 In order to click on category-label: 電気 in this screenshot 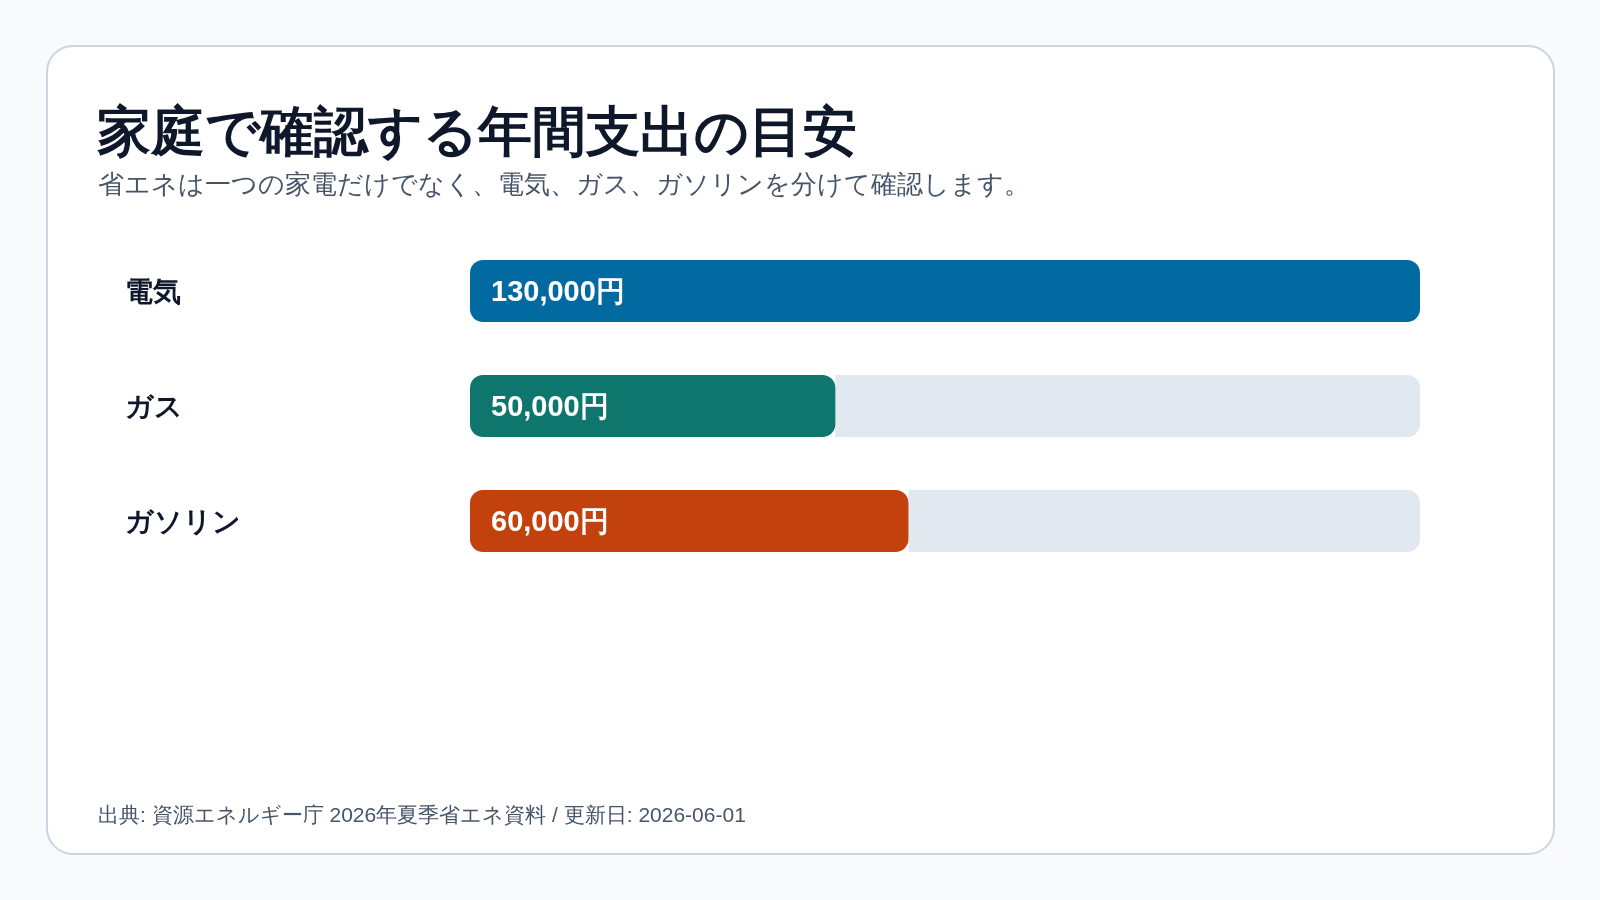, I will do `click(153, 291)`.